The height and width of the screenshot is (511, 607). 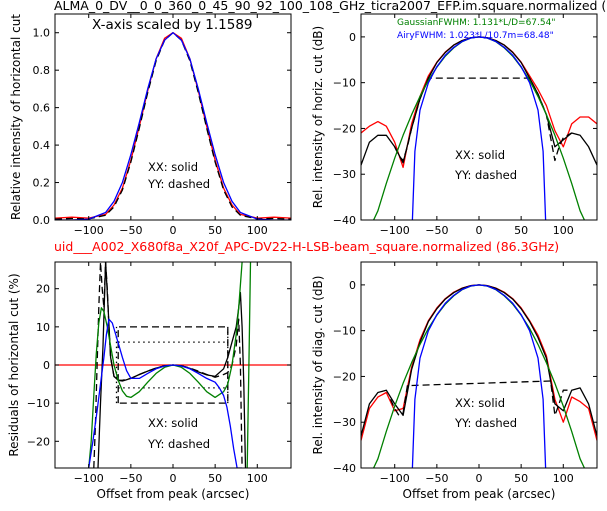 What do you see at coordinates (14, 364) in the screenshot?
I see `y-axis-label: Residuals of horizontal cut (%)` at bounding box center [14, 364].